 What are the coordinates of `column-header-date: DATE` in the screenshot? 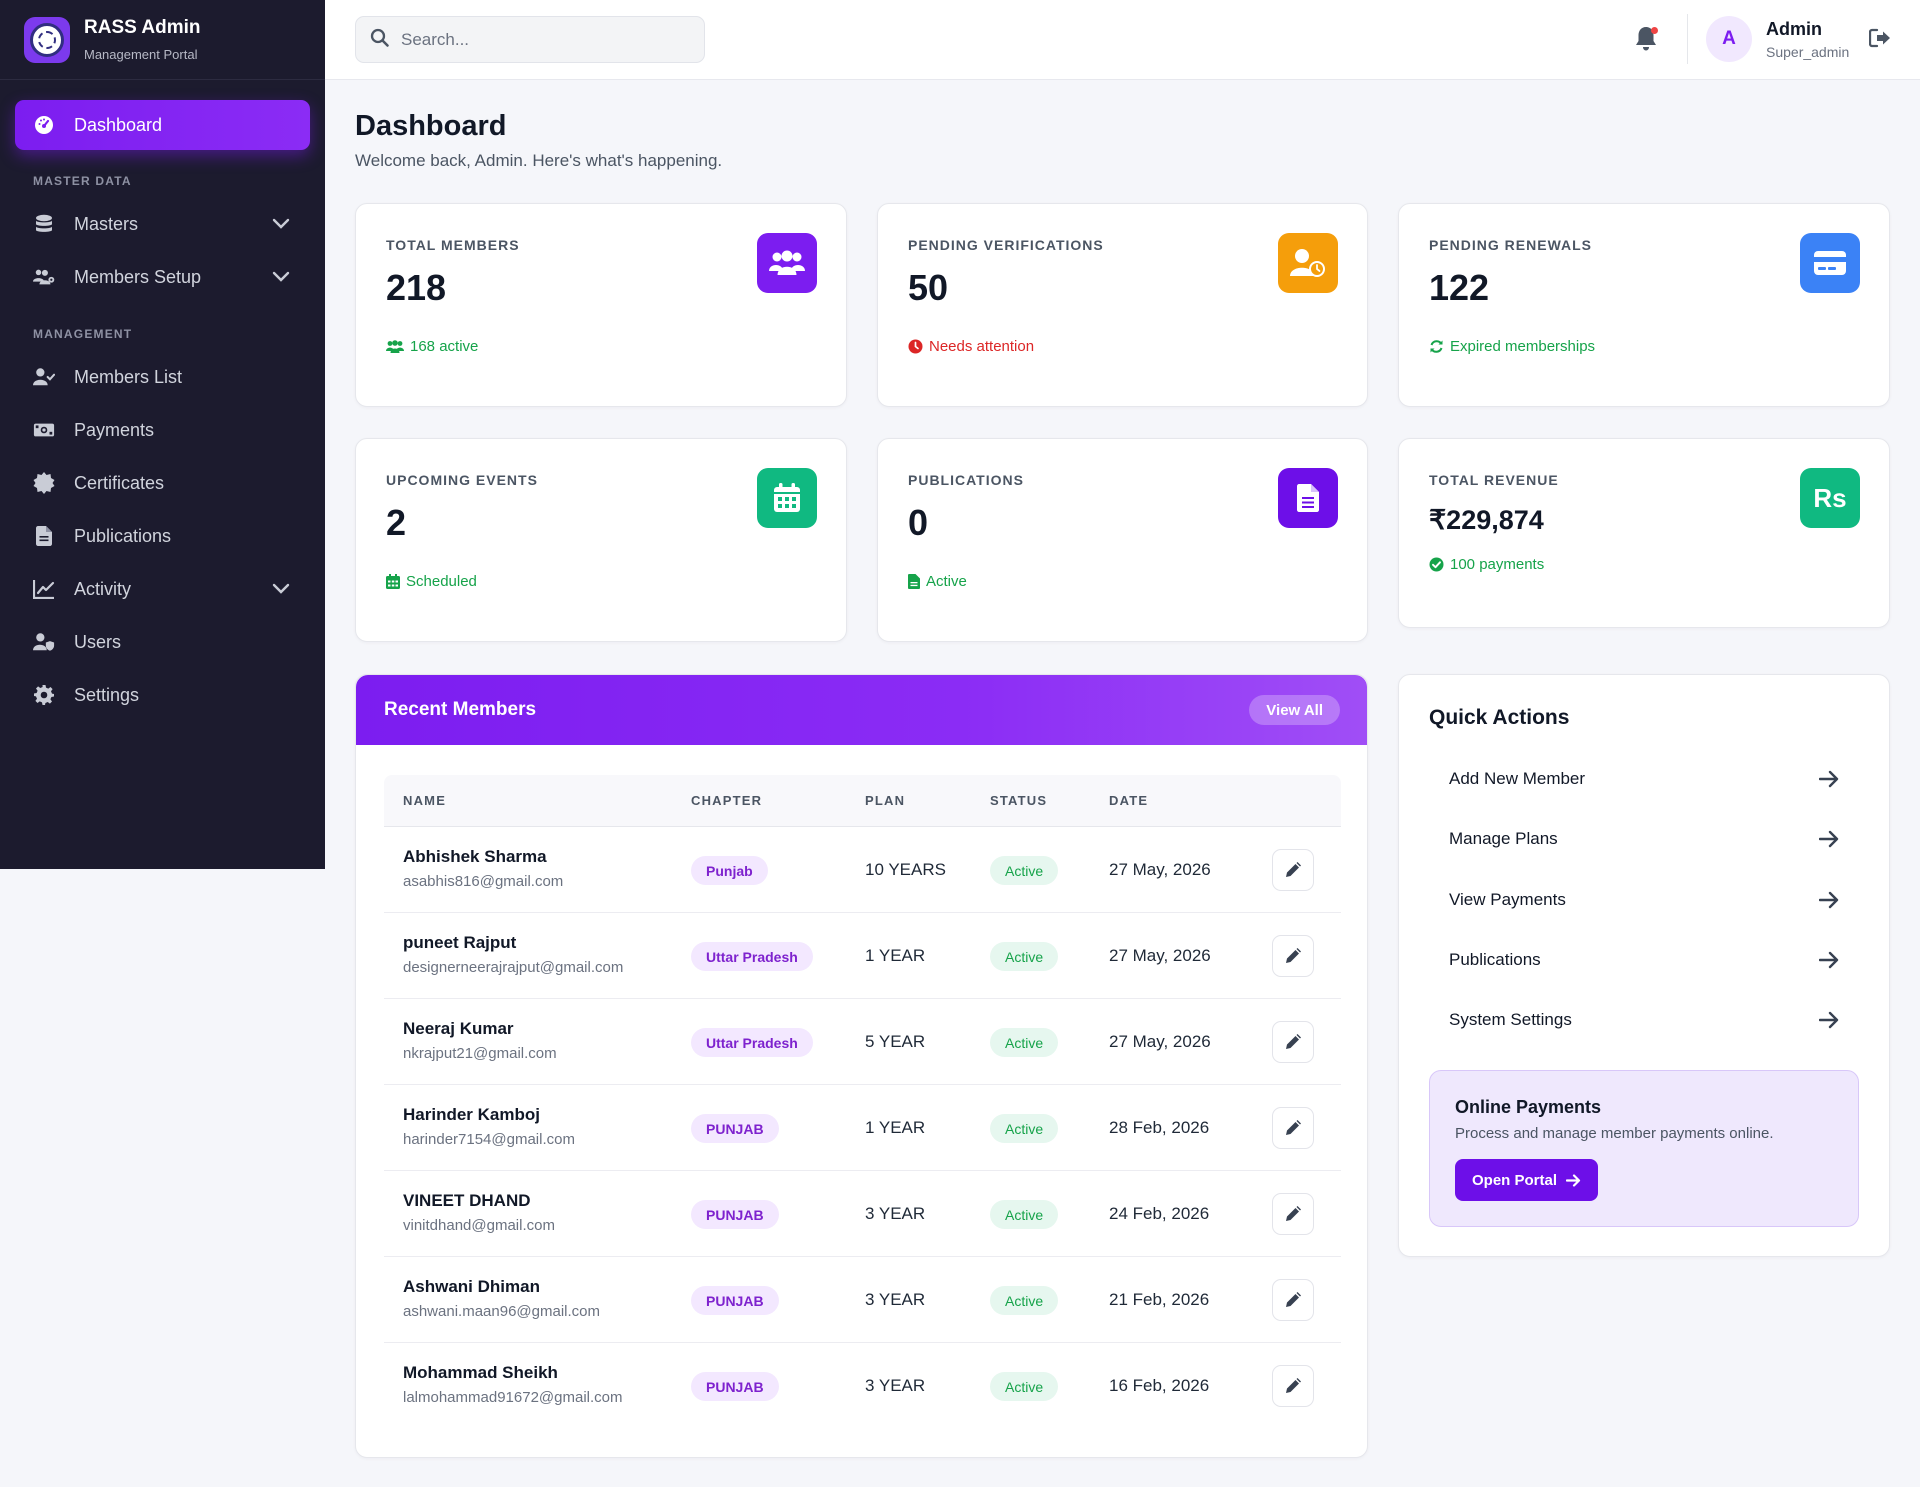 It's located at (1129, 800).